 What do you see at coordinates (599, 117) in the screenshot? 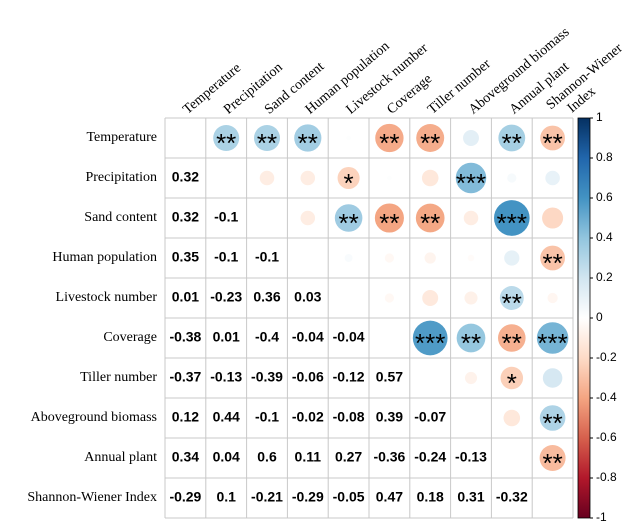
I see `colorbar-tick-label: 1` at bounding box center [599, 117].